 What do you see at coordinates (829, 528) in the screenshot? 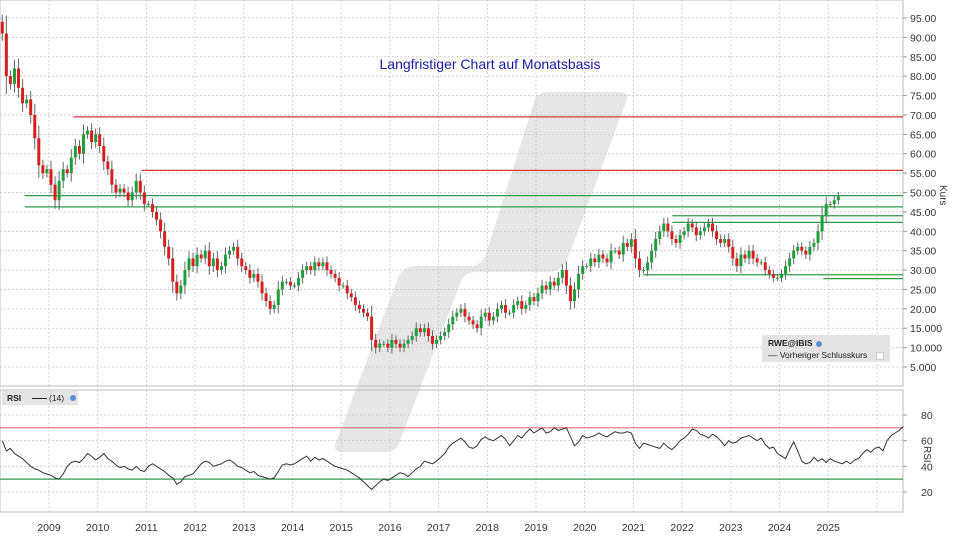
I see `year-tick-label: 2025` at bounding box center [829, 528].